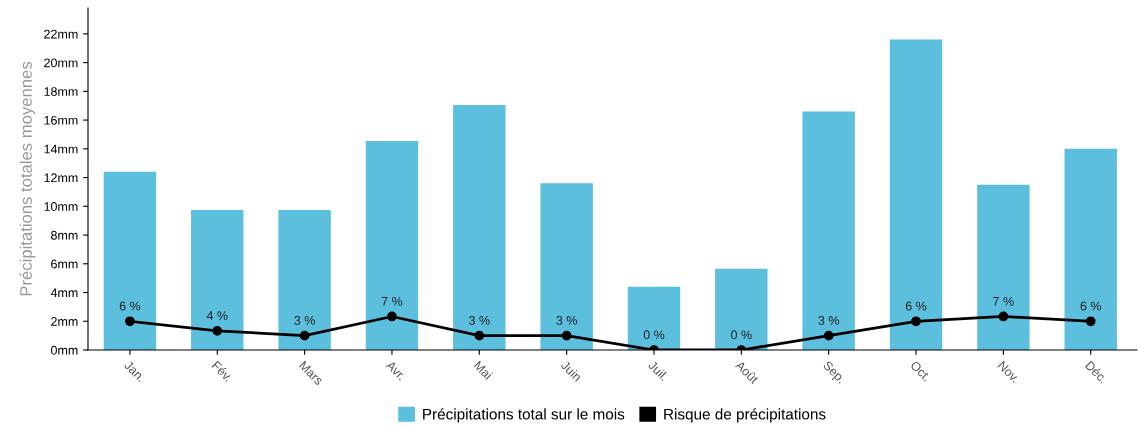  I want to click on x-tick-label: Fév., so click(222, 371).